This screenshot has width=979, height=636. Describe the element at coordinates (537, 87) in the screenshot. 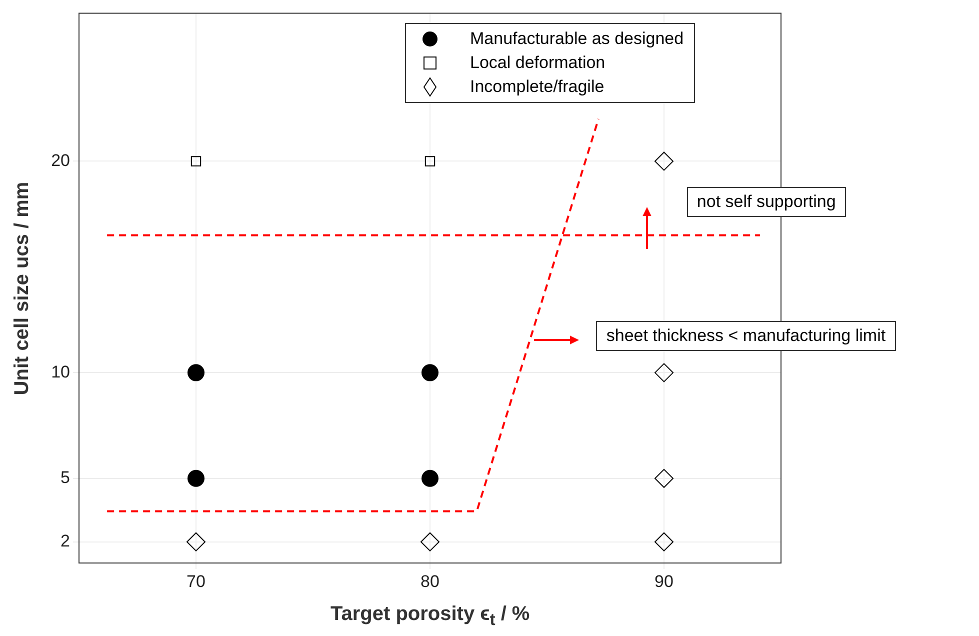

I see `legend-label: Incomplete/fragile` at that location.